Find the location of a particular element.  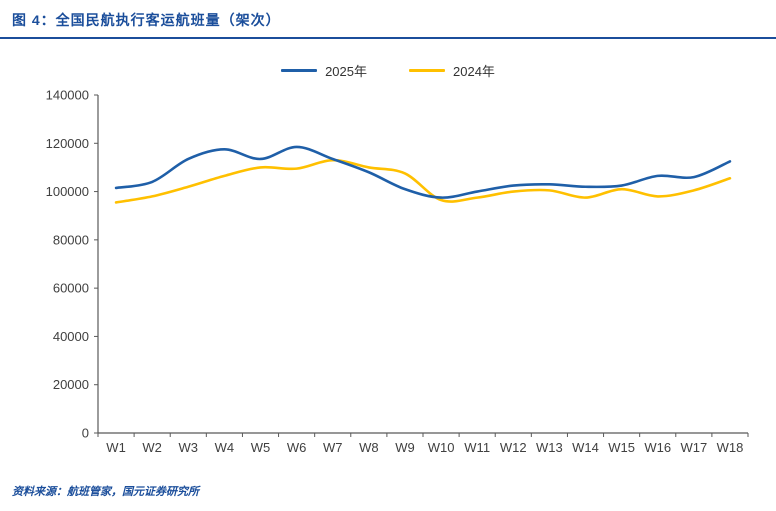

x-tick-label: W16 is located at coordinates (657, 447).